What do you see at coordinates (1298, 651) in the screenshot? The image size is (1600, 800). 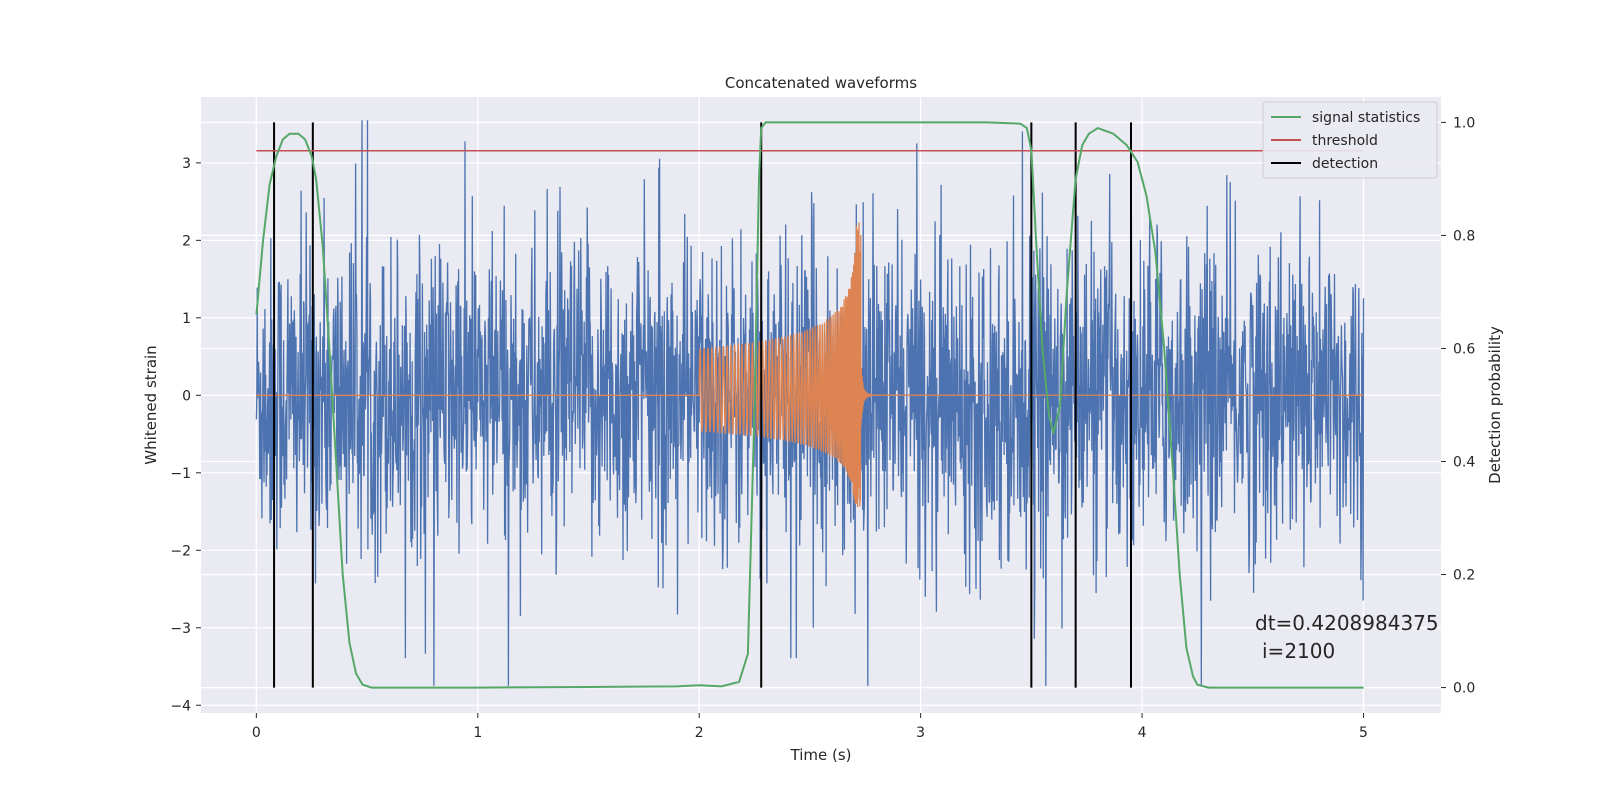 I see `annotation-i: i=2100` at bounding box center [1298, 651].